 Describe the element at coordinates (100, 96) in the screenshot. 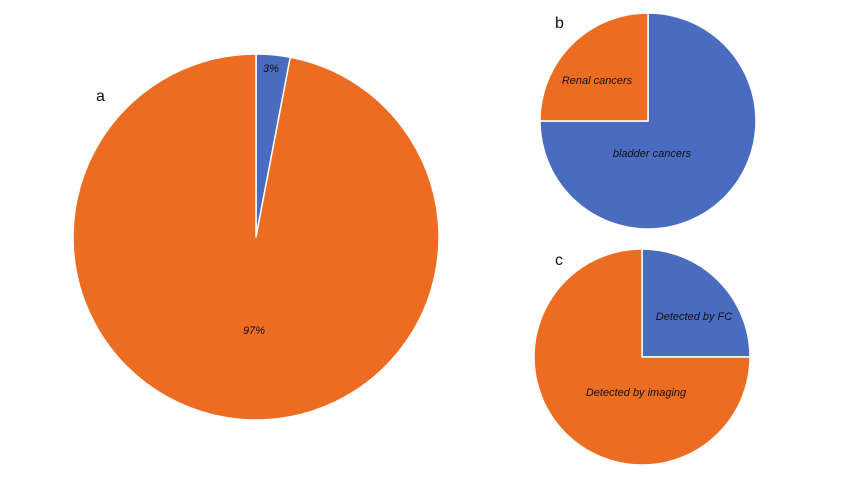

I see `panel-letter-a: a` at that location.